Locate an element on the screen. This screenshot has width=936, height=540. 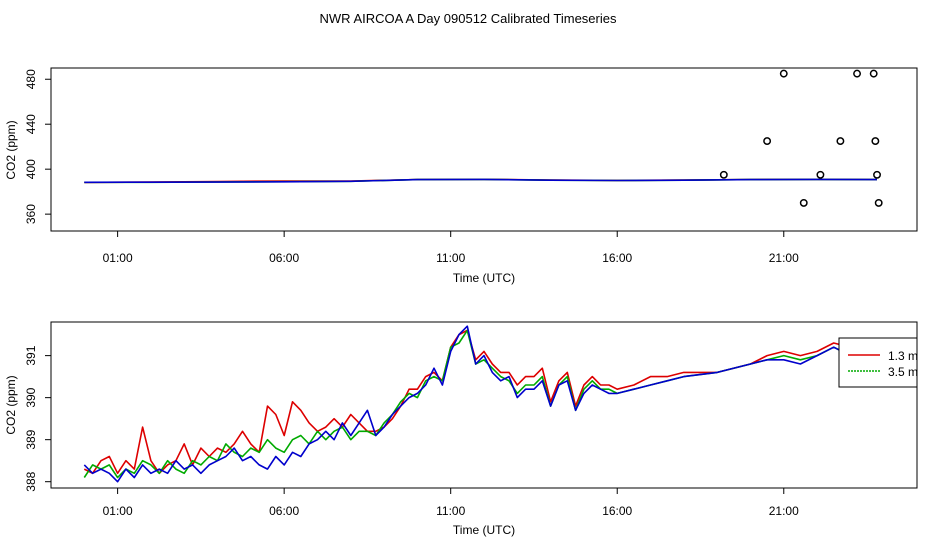
bottom-y-tick-label: 389 is located at coordinates (31, 439).